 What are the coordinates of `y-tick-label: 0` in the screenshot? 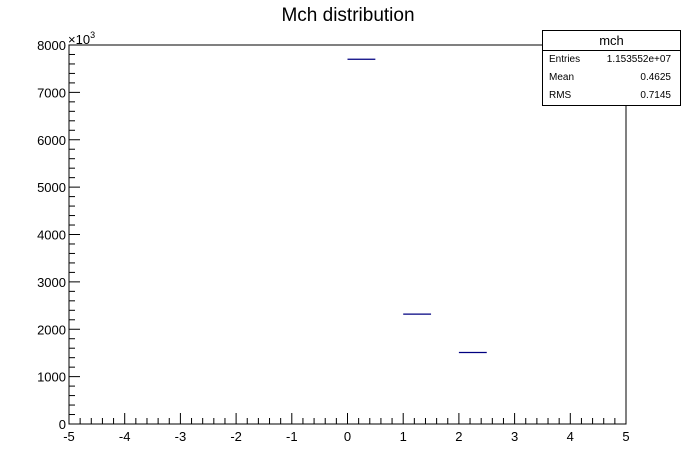 It's located at (62, 424).